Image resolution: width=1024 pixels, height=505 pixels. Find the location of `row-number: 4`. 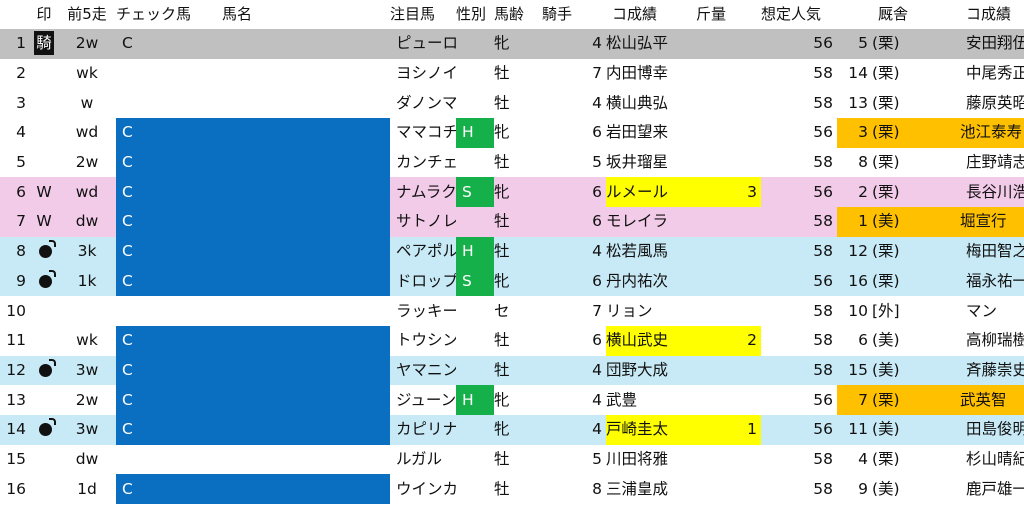

row-number: 4 is located at coordinates (21, 132).